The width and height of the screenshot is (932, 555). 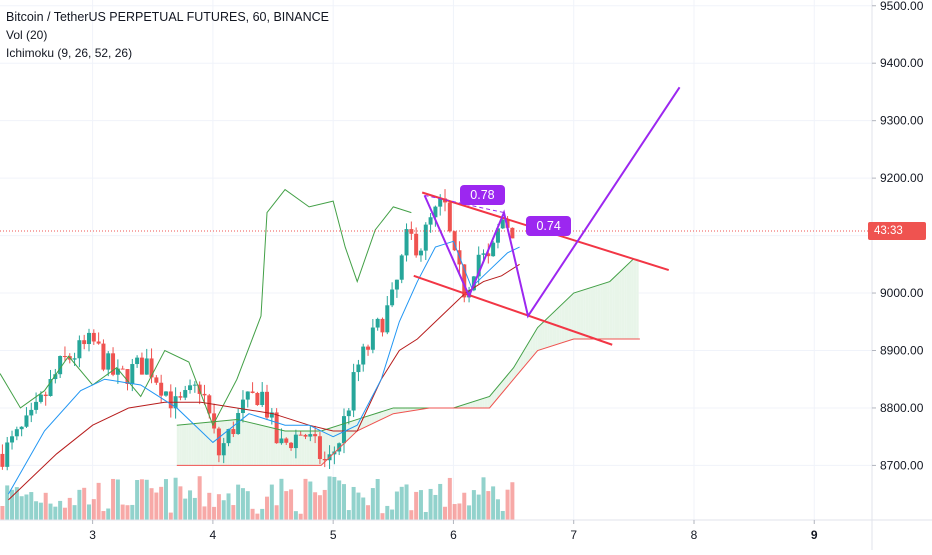 I want to click on legend-volume: Vol (20), so click(x=167, y=35).